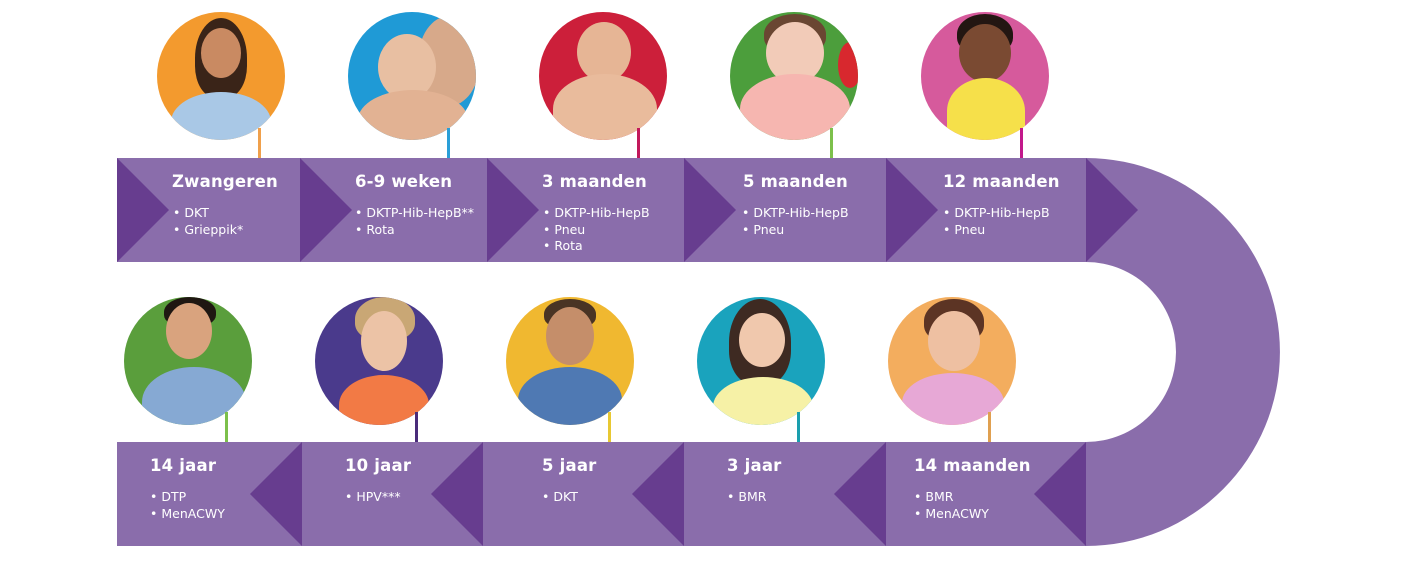 This screenshot has height=574, width=1420. What do you see at coordinates (754, 465) in the screenshot?
I see `stage-title: 3 jaar` at bounding box center [754, 465].